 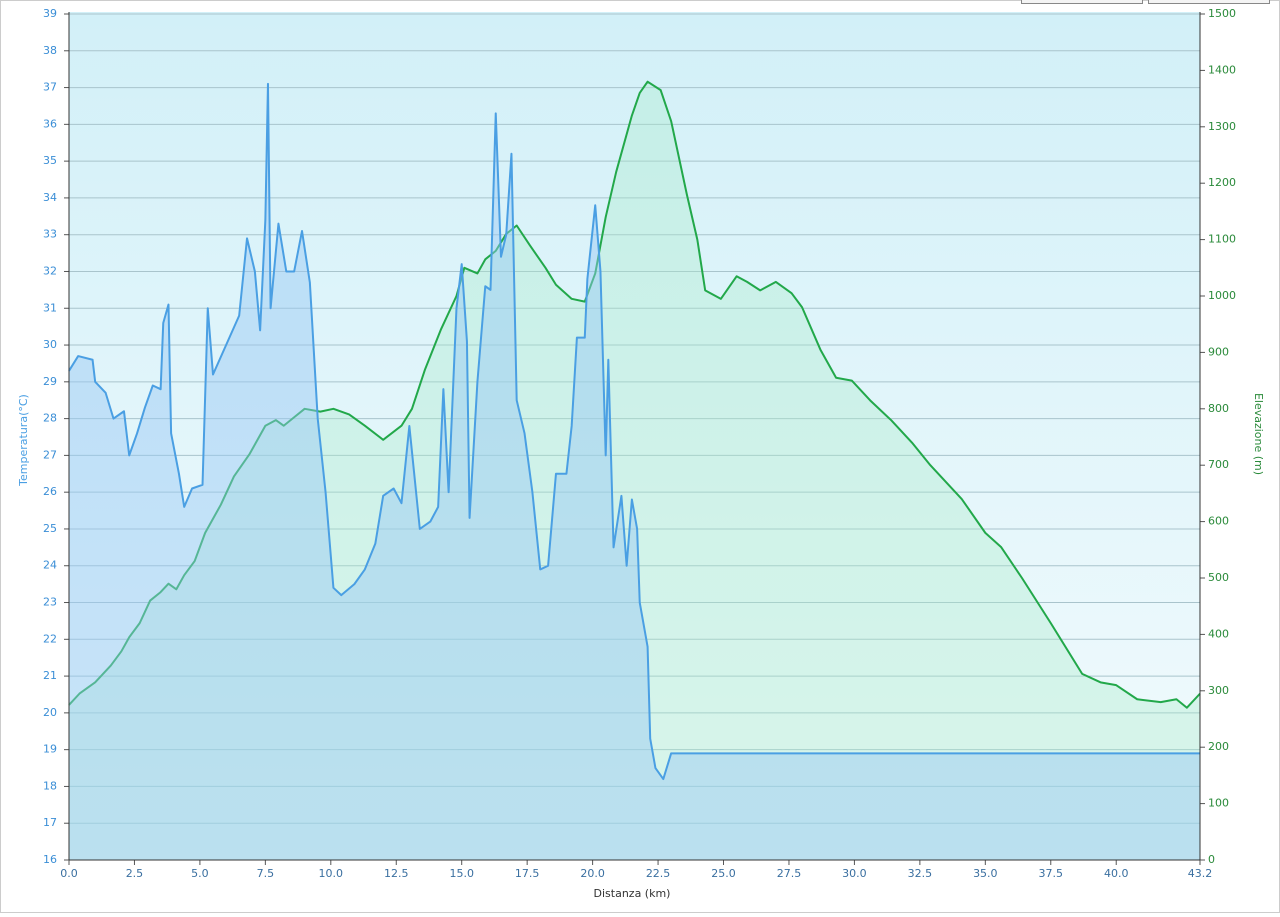 I want to click on y-tick-label: 26, so click(x=50, y=491).